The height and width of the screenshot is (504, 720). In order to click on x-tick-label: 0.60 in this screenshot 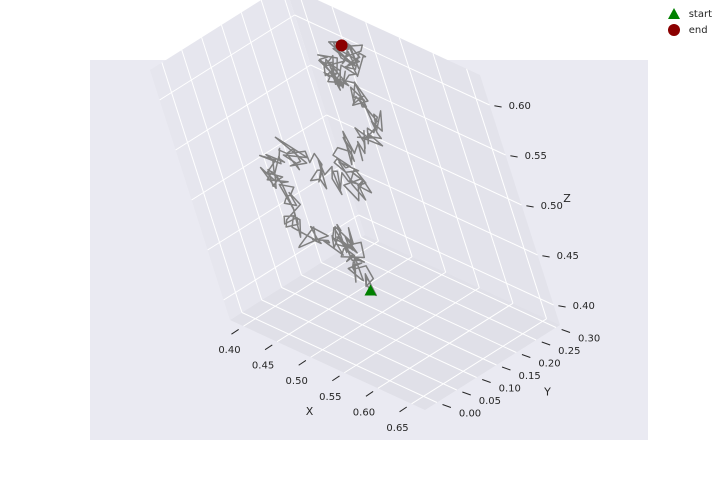, I will do `click(364, 412)`.